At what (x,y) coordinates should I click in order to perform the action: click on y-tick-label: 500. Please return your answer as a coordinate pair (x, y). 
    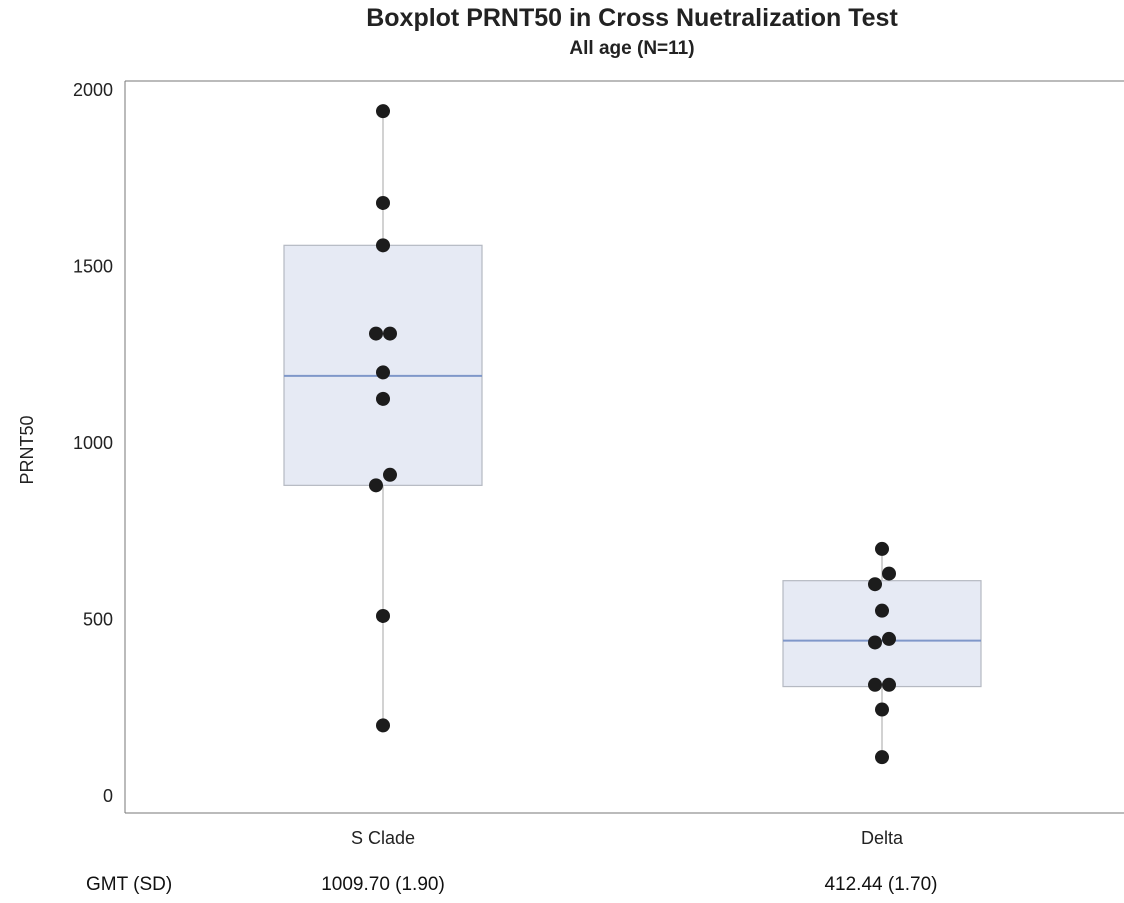
    Looking at the image, I should click on (98, 620).